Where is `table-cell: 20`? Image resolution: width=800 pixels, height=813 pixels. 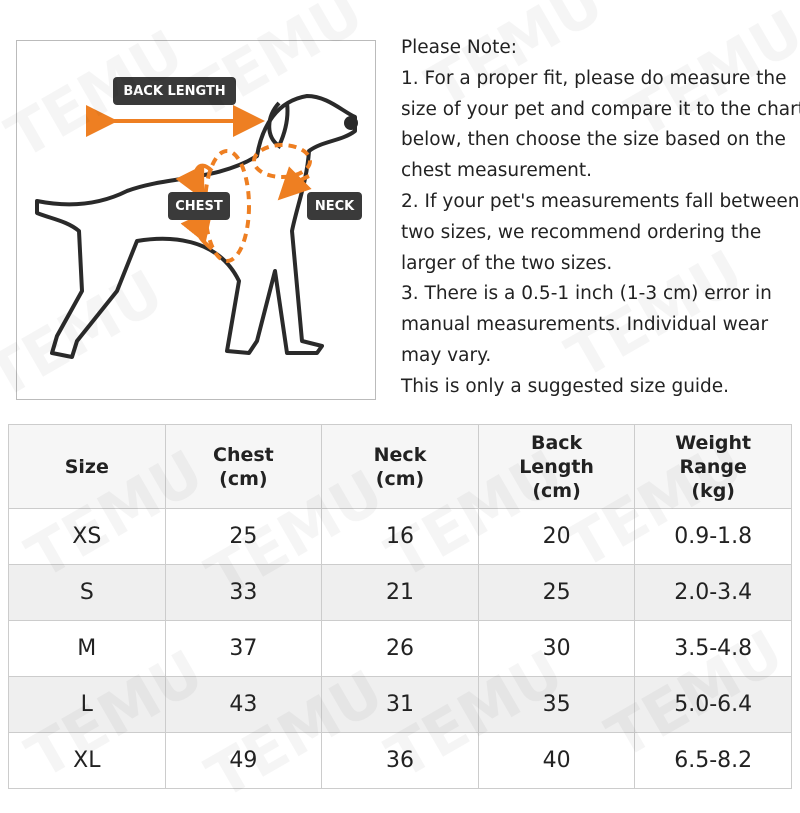 table-cell: 20 is located at coordinates (556, 536).